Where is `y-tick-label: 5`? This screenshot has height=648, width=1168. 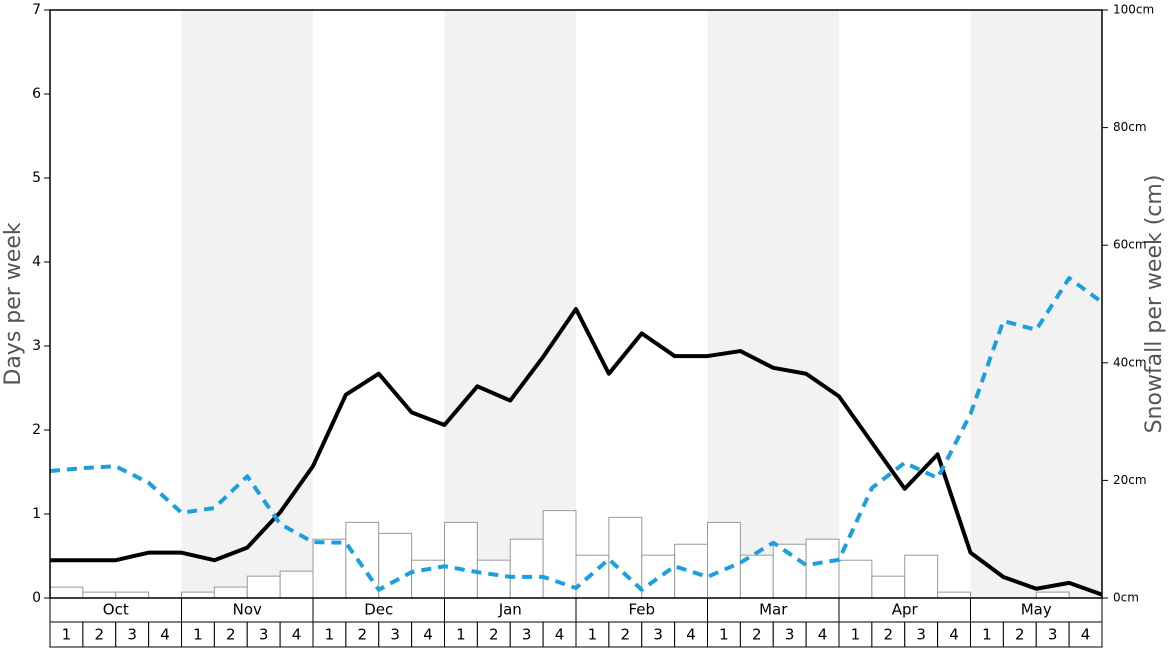
y-tick-label: 5 is located at coordinates (36, 178).